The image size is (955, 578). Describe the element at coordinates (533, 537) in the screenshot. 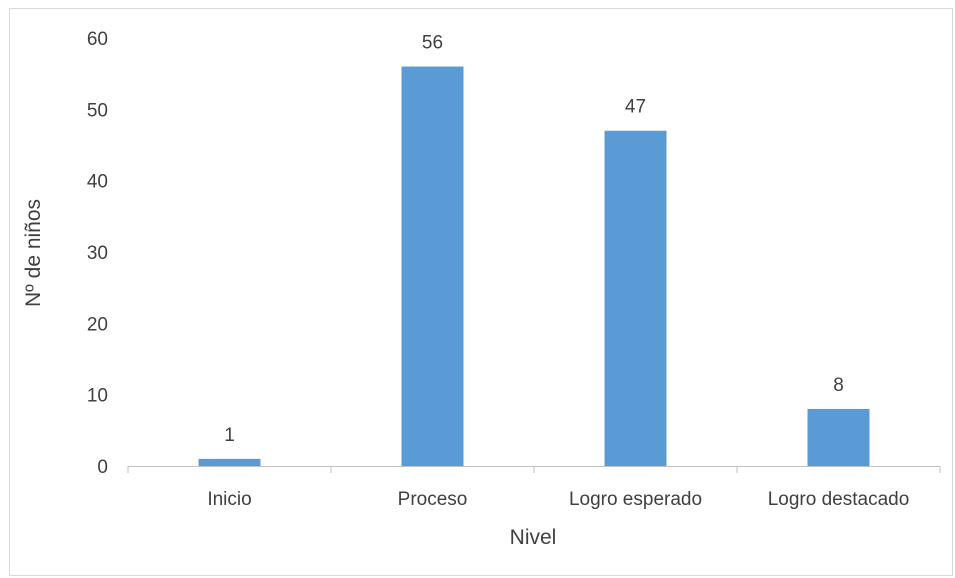

I see `x-axis-title: Nivel` at that location.